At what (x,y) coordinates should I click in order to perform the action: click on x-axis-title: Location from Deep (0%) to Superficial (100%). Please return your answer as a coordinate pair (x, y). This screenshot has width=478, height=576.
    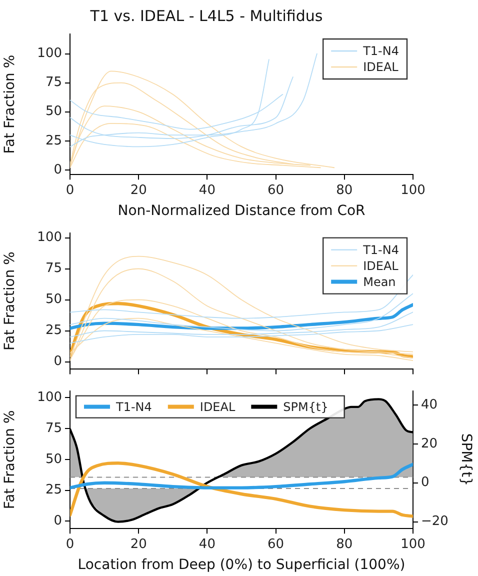
    Looking at the image, I should click on (242, 565).